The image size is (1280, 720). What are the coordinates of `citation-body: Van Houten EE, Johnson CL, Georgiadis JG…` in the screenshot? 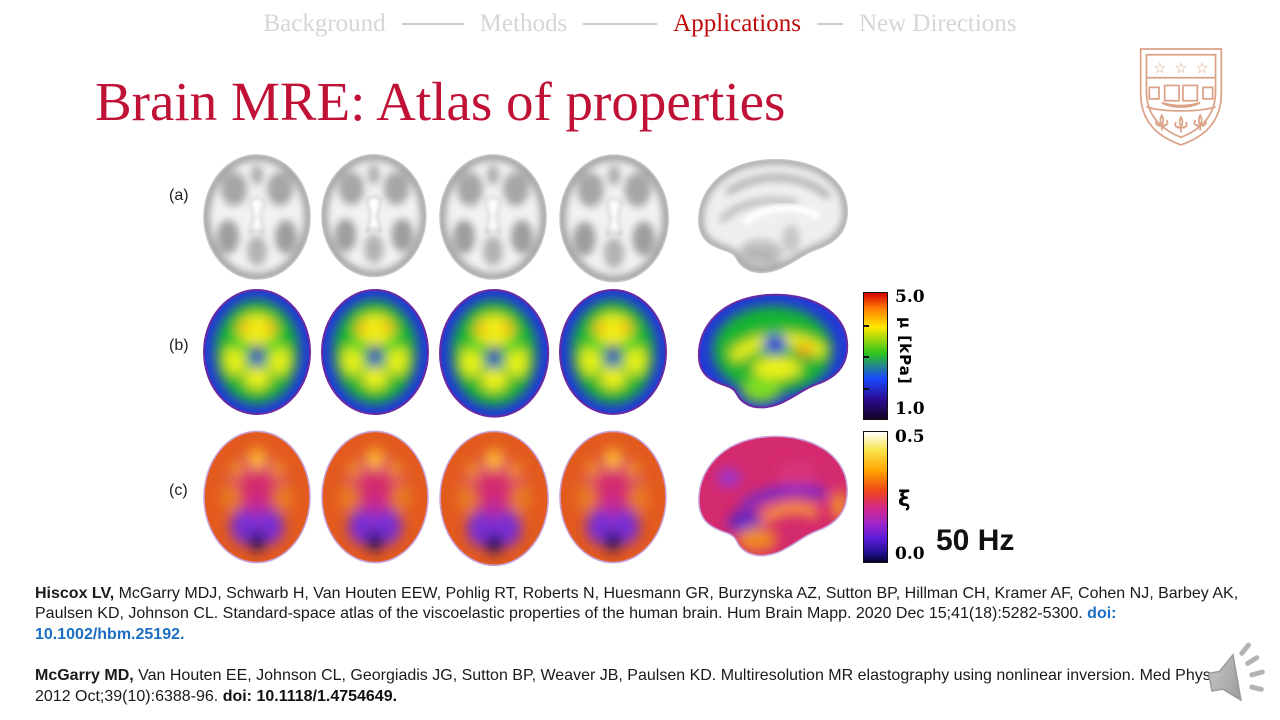 It's located at (625, 686).